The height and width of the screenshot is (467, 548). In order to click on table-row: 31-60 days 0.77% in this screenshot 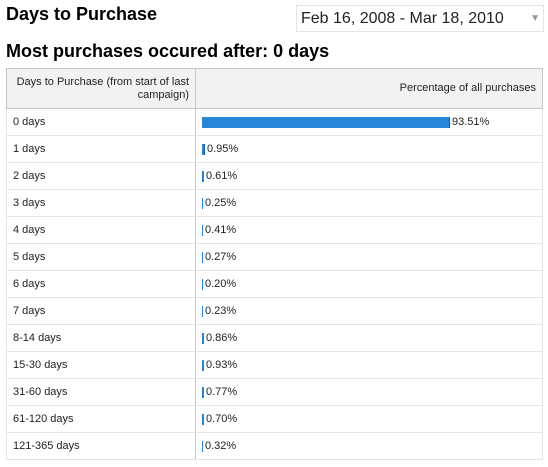, I will do `click(274, 392)`.